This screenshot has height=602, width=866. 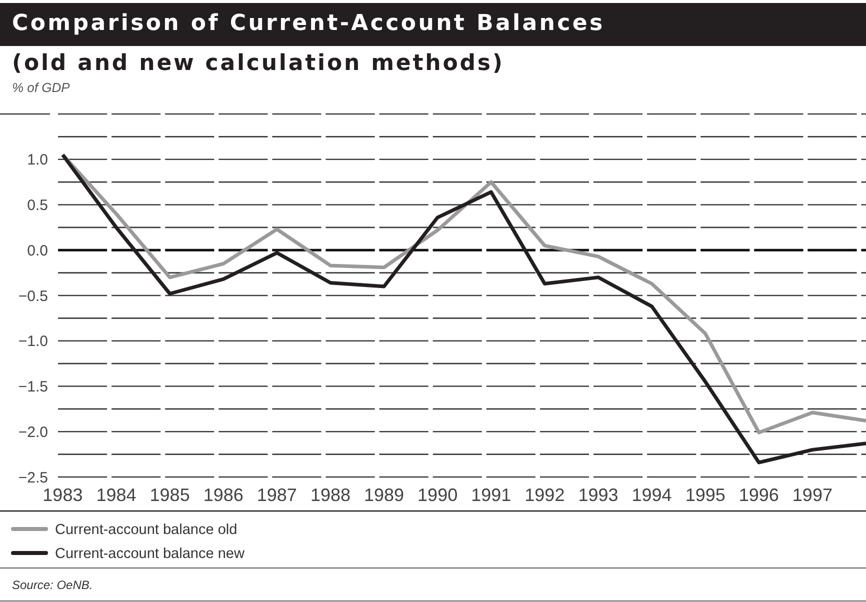 I want to click on chart-title: Comparison of Current-Account Balances, so click(x=308, y=23).